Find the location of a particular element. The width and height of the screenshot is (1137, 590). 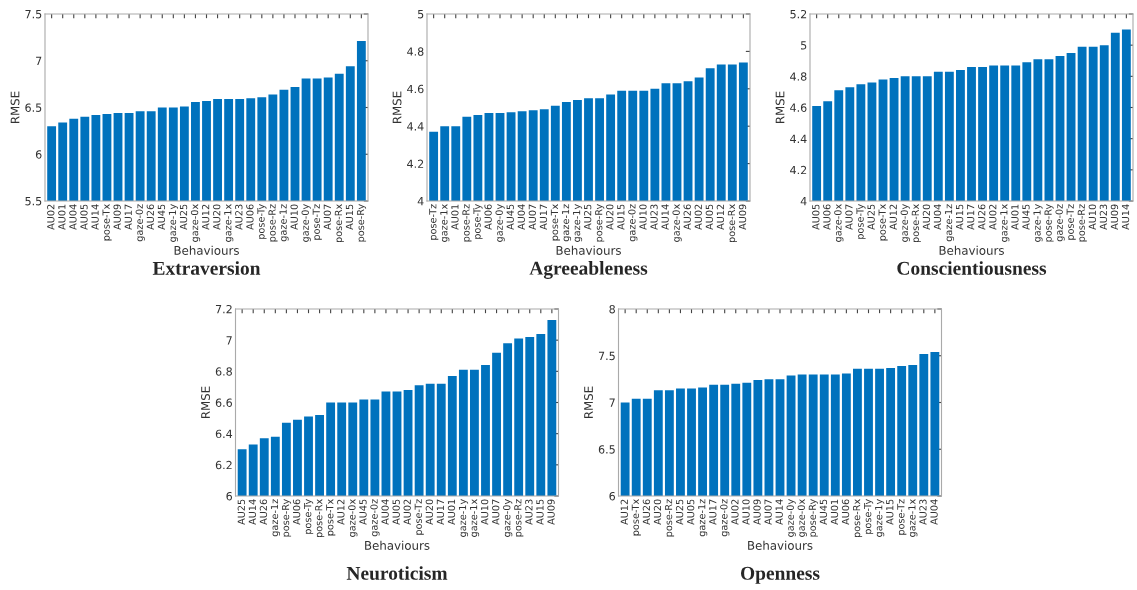

x-tick-label: AU10 is located at coordinates (746, 512).